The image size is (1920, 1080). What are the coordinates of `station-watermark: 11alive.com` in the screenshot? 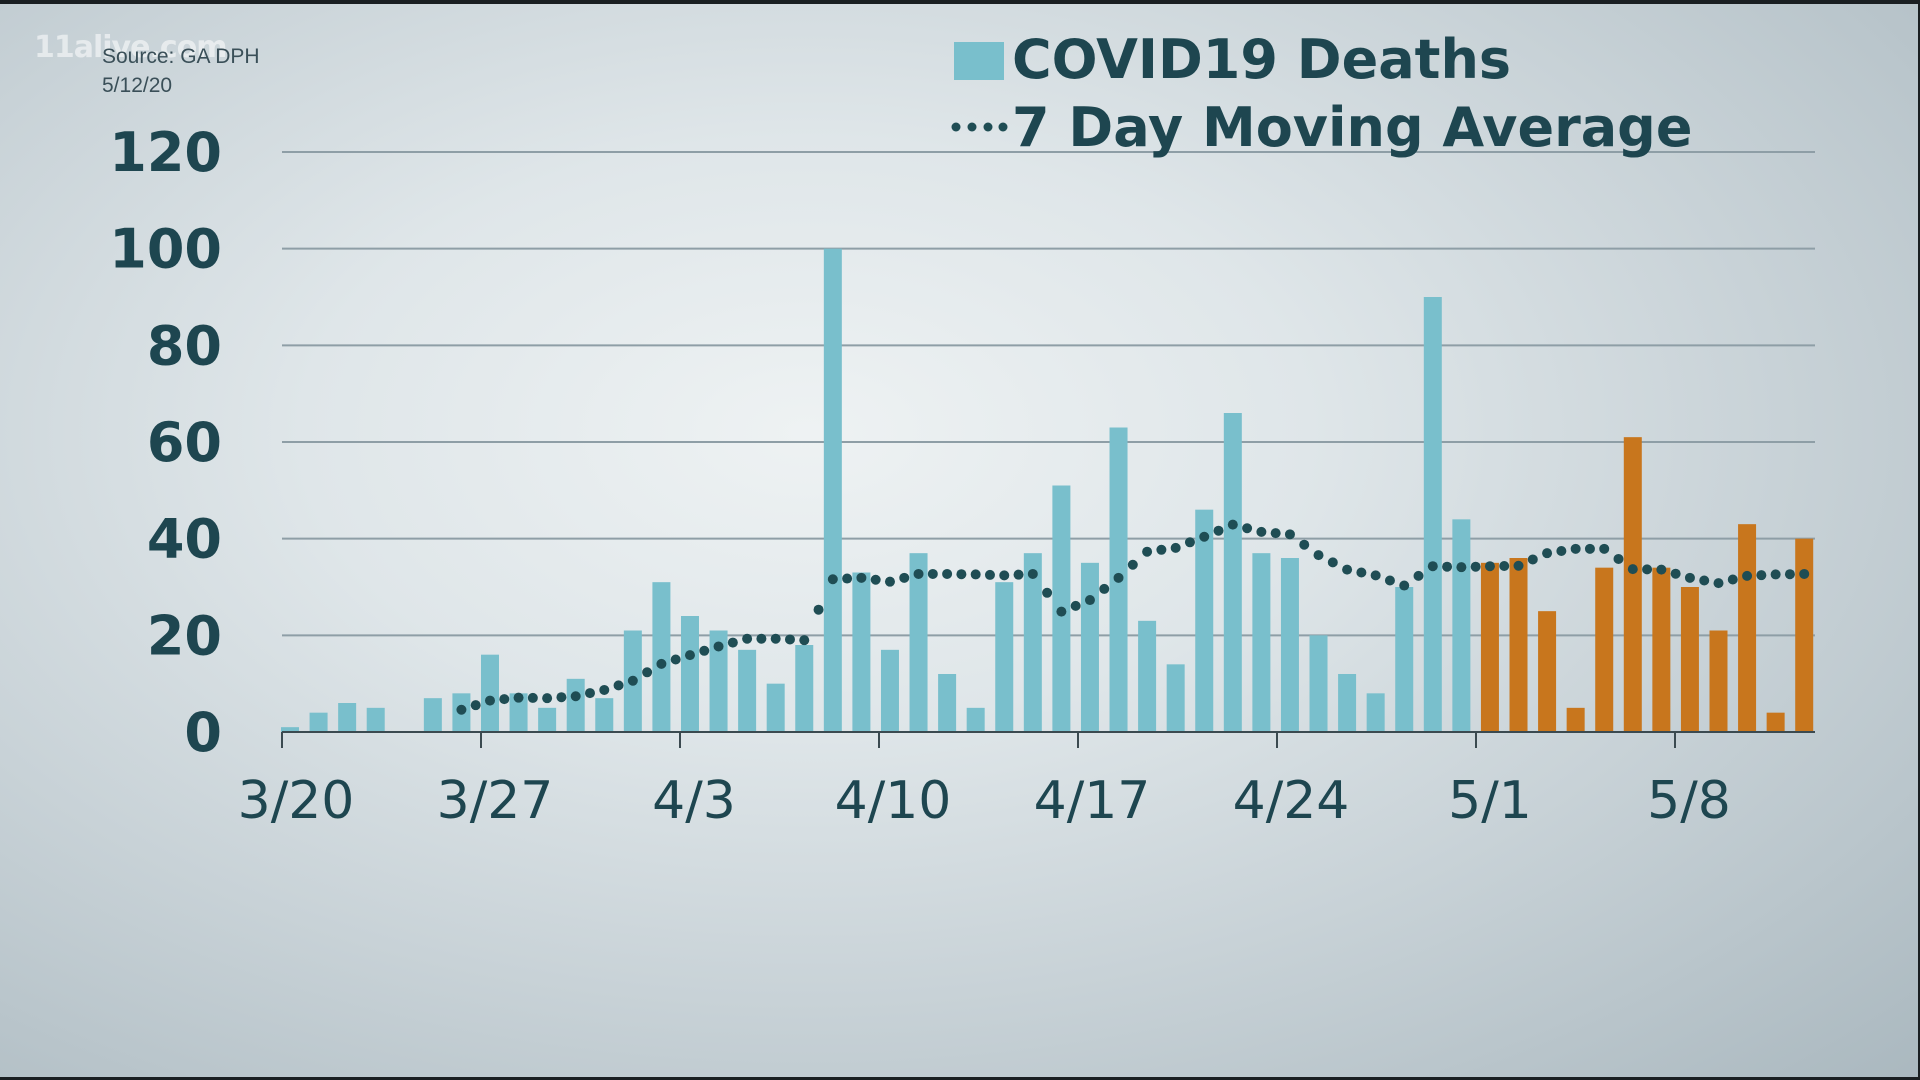 It's located at (131, 47).